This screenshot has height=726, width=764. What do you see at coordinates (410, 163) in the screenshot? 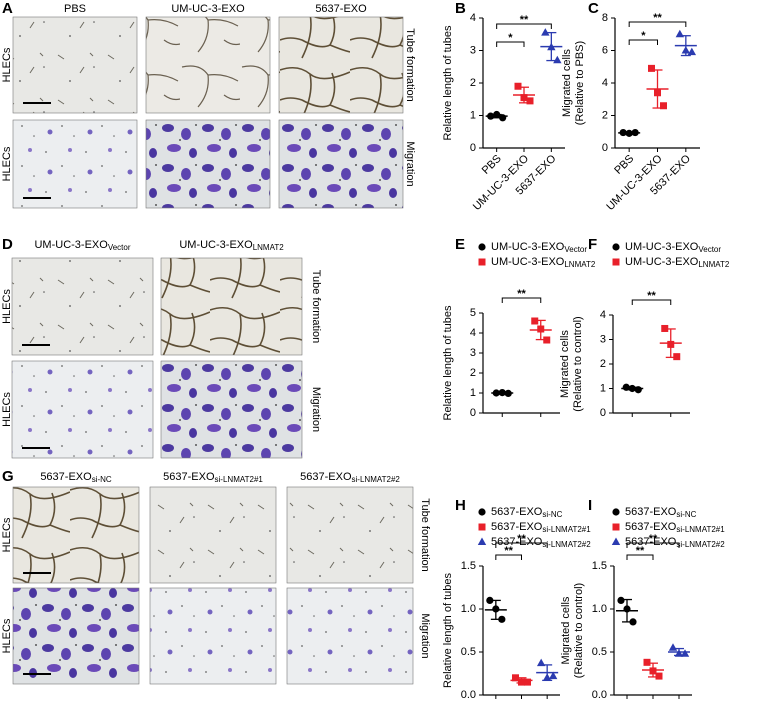
I see `row-title: Migration` at bounding box center [410, 163].